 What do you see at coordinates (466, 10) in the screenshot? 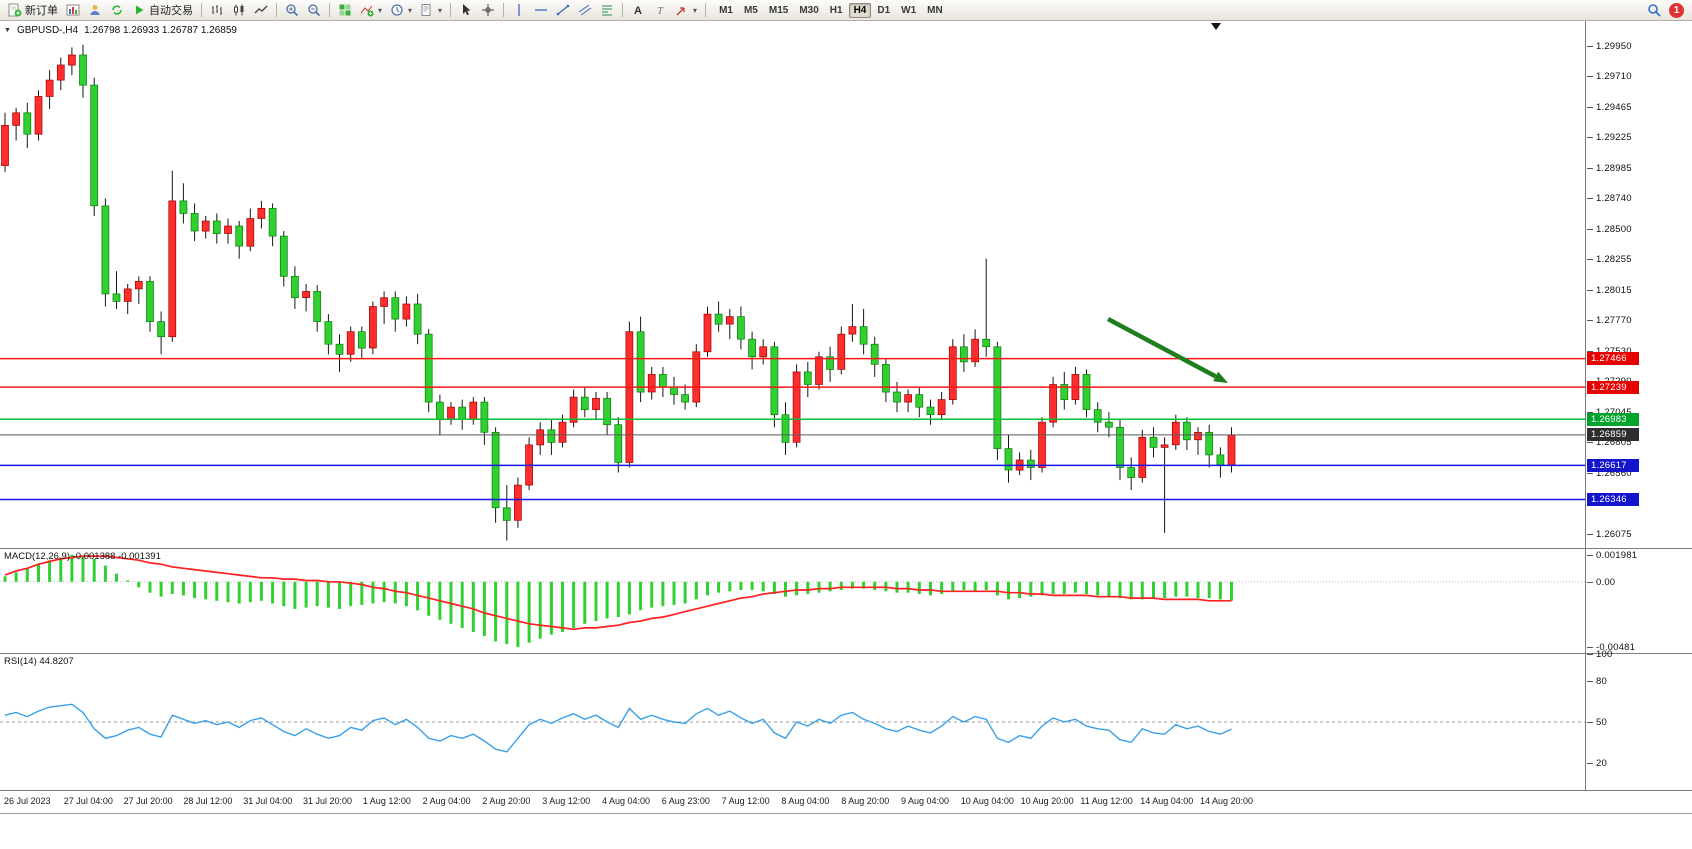
I see `cursor-button` at bounding box center [466, 10].